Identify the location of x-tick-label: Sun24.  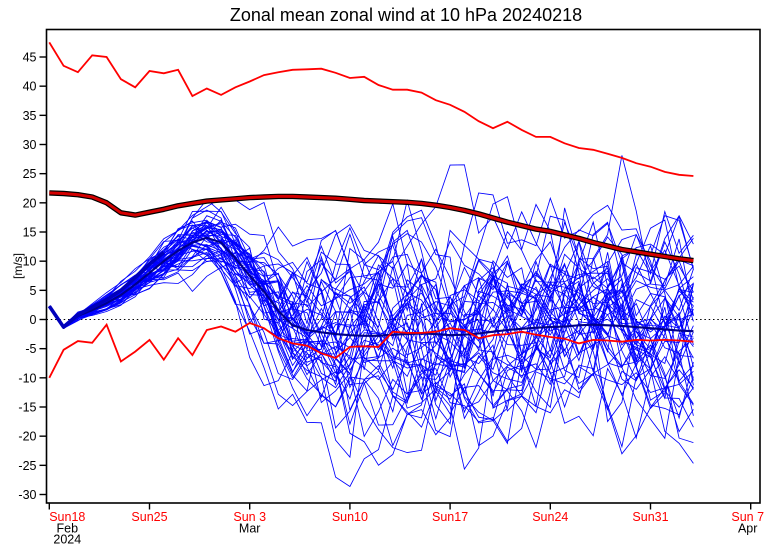
(550, 517).